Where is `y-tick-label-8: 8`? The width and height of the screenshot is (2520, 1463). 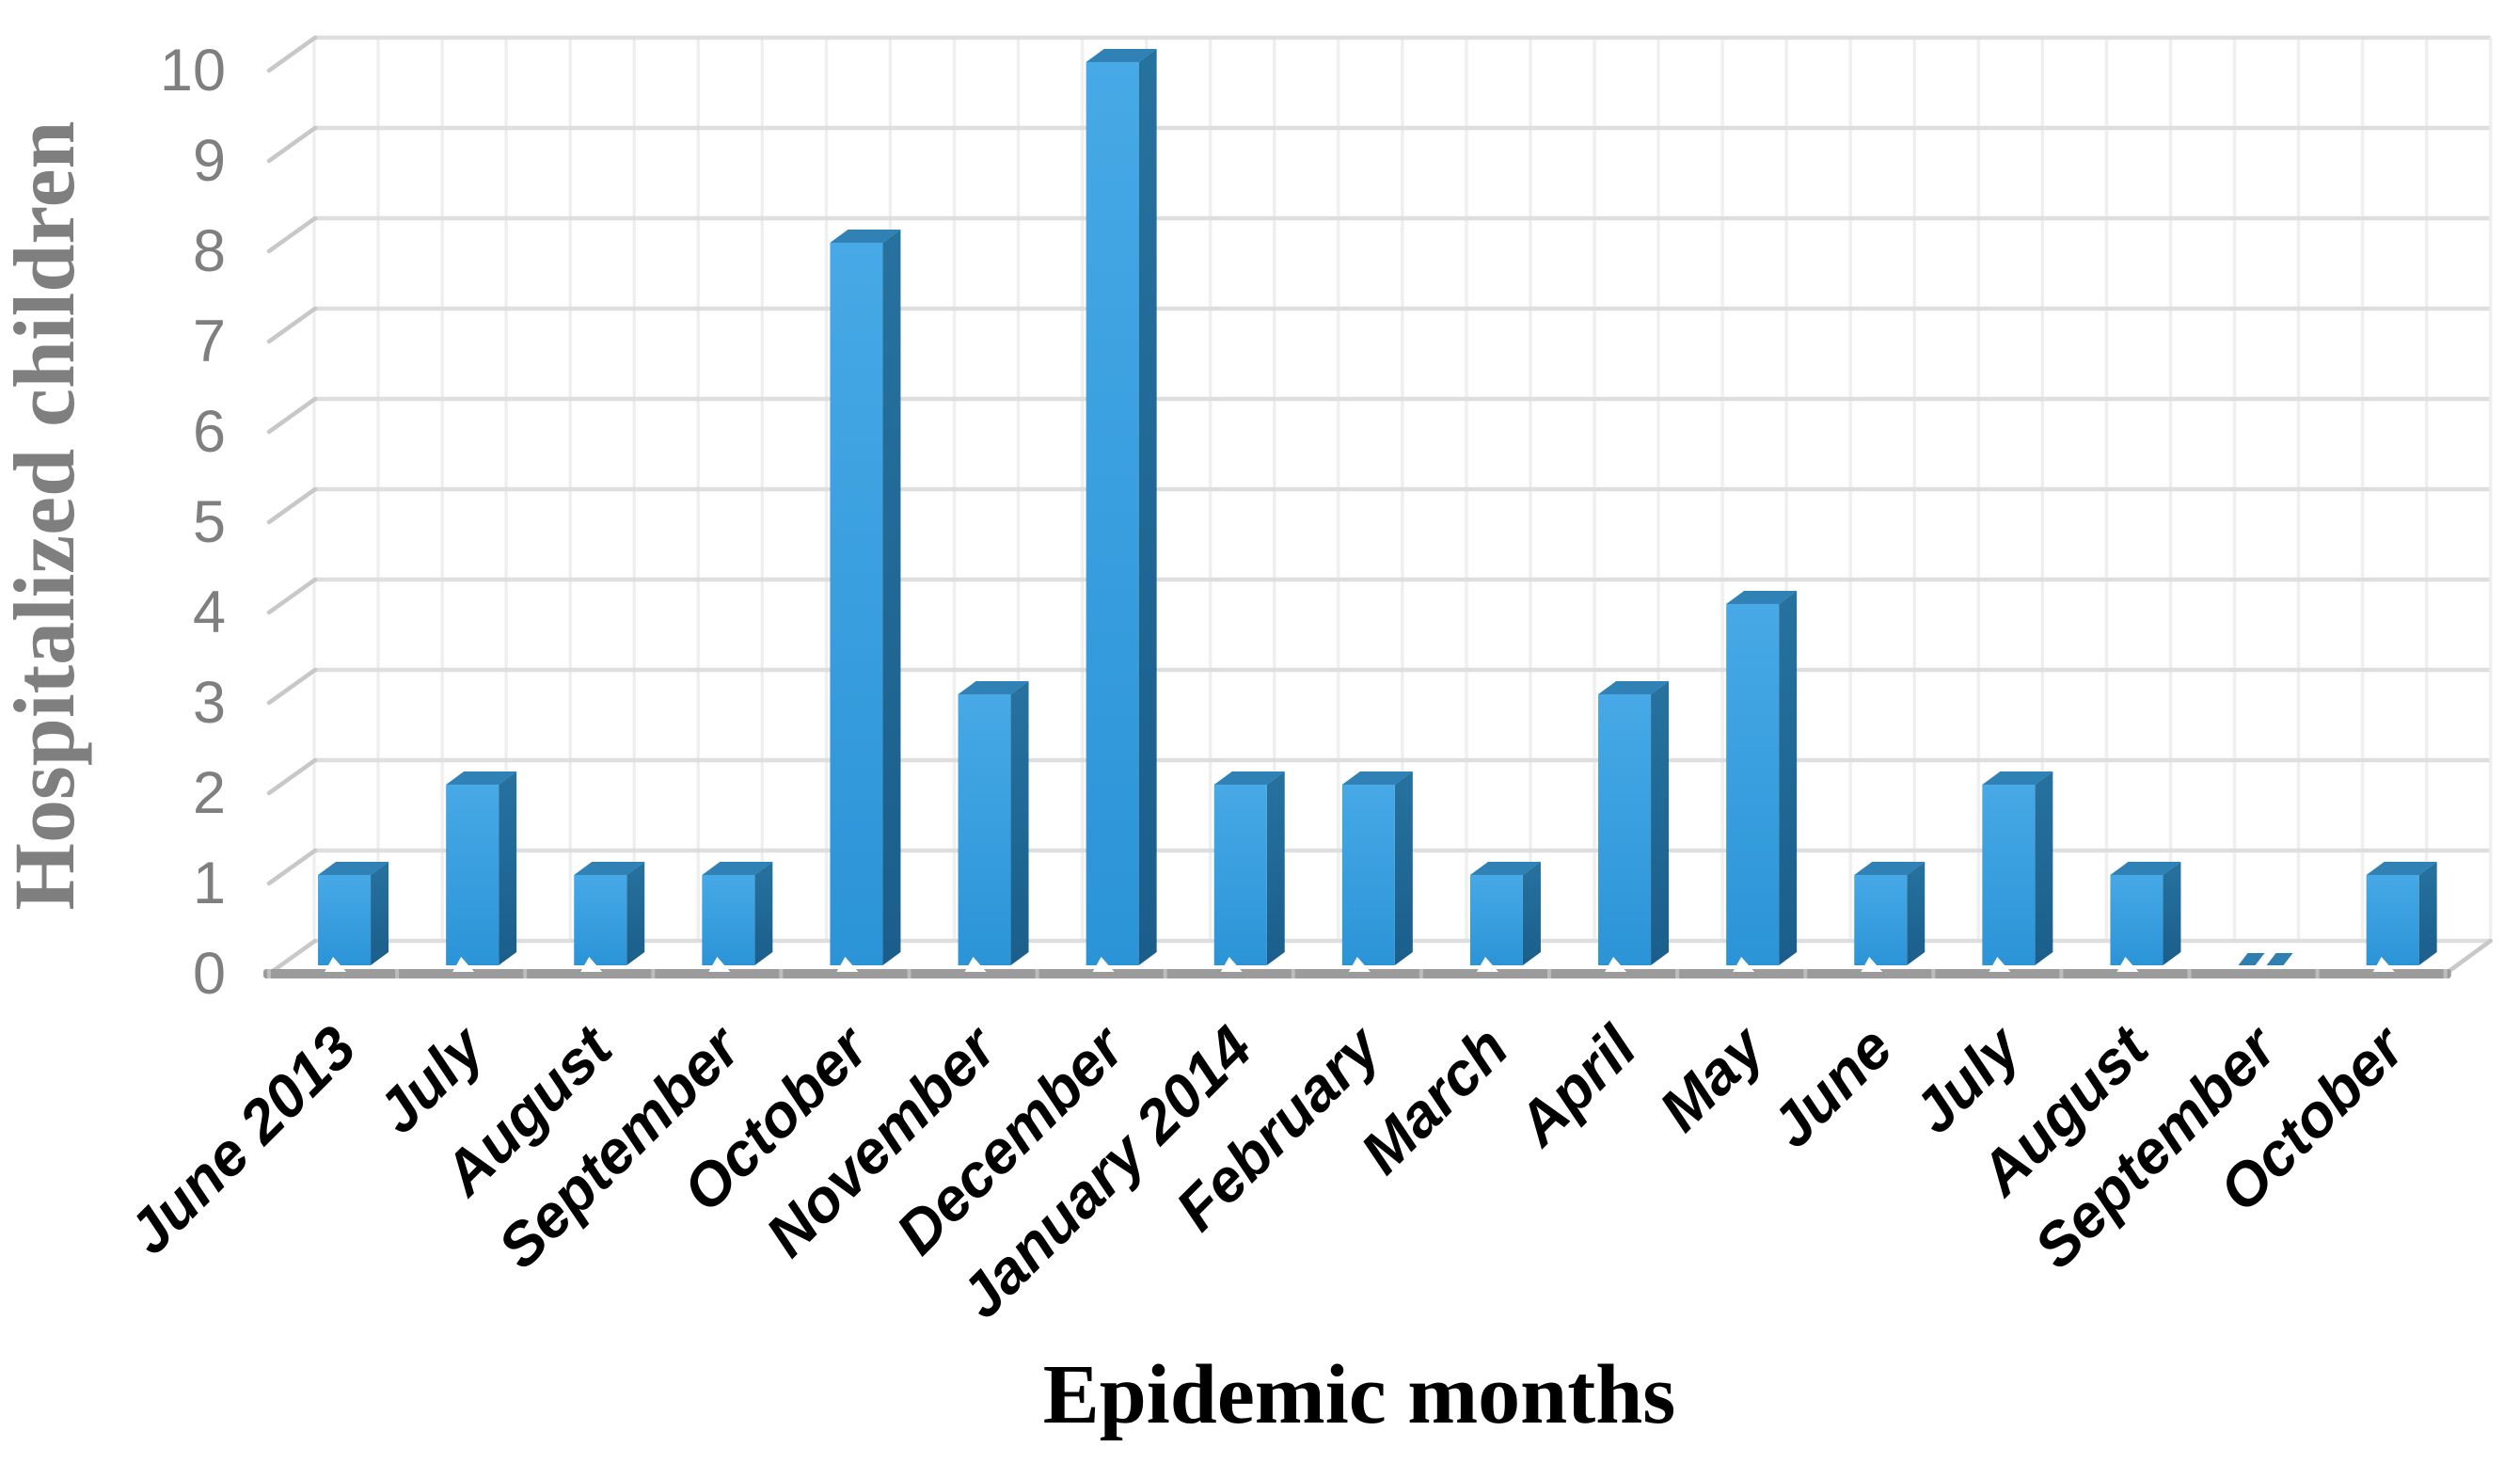
y-tick-label-8: 8 is located at coordinates (209, 251).